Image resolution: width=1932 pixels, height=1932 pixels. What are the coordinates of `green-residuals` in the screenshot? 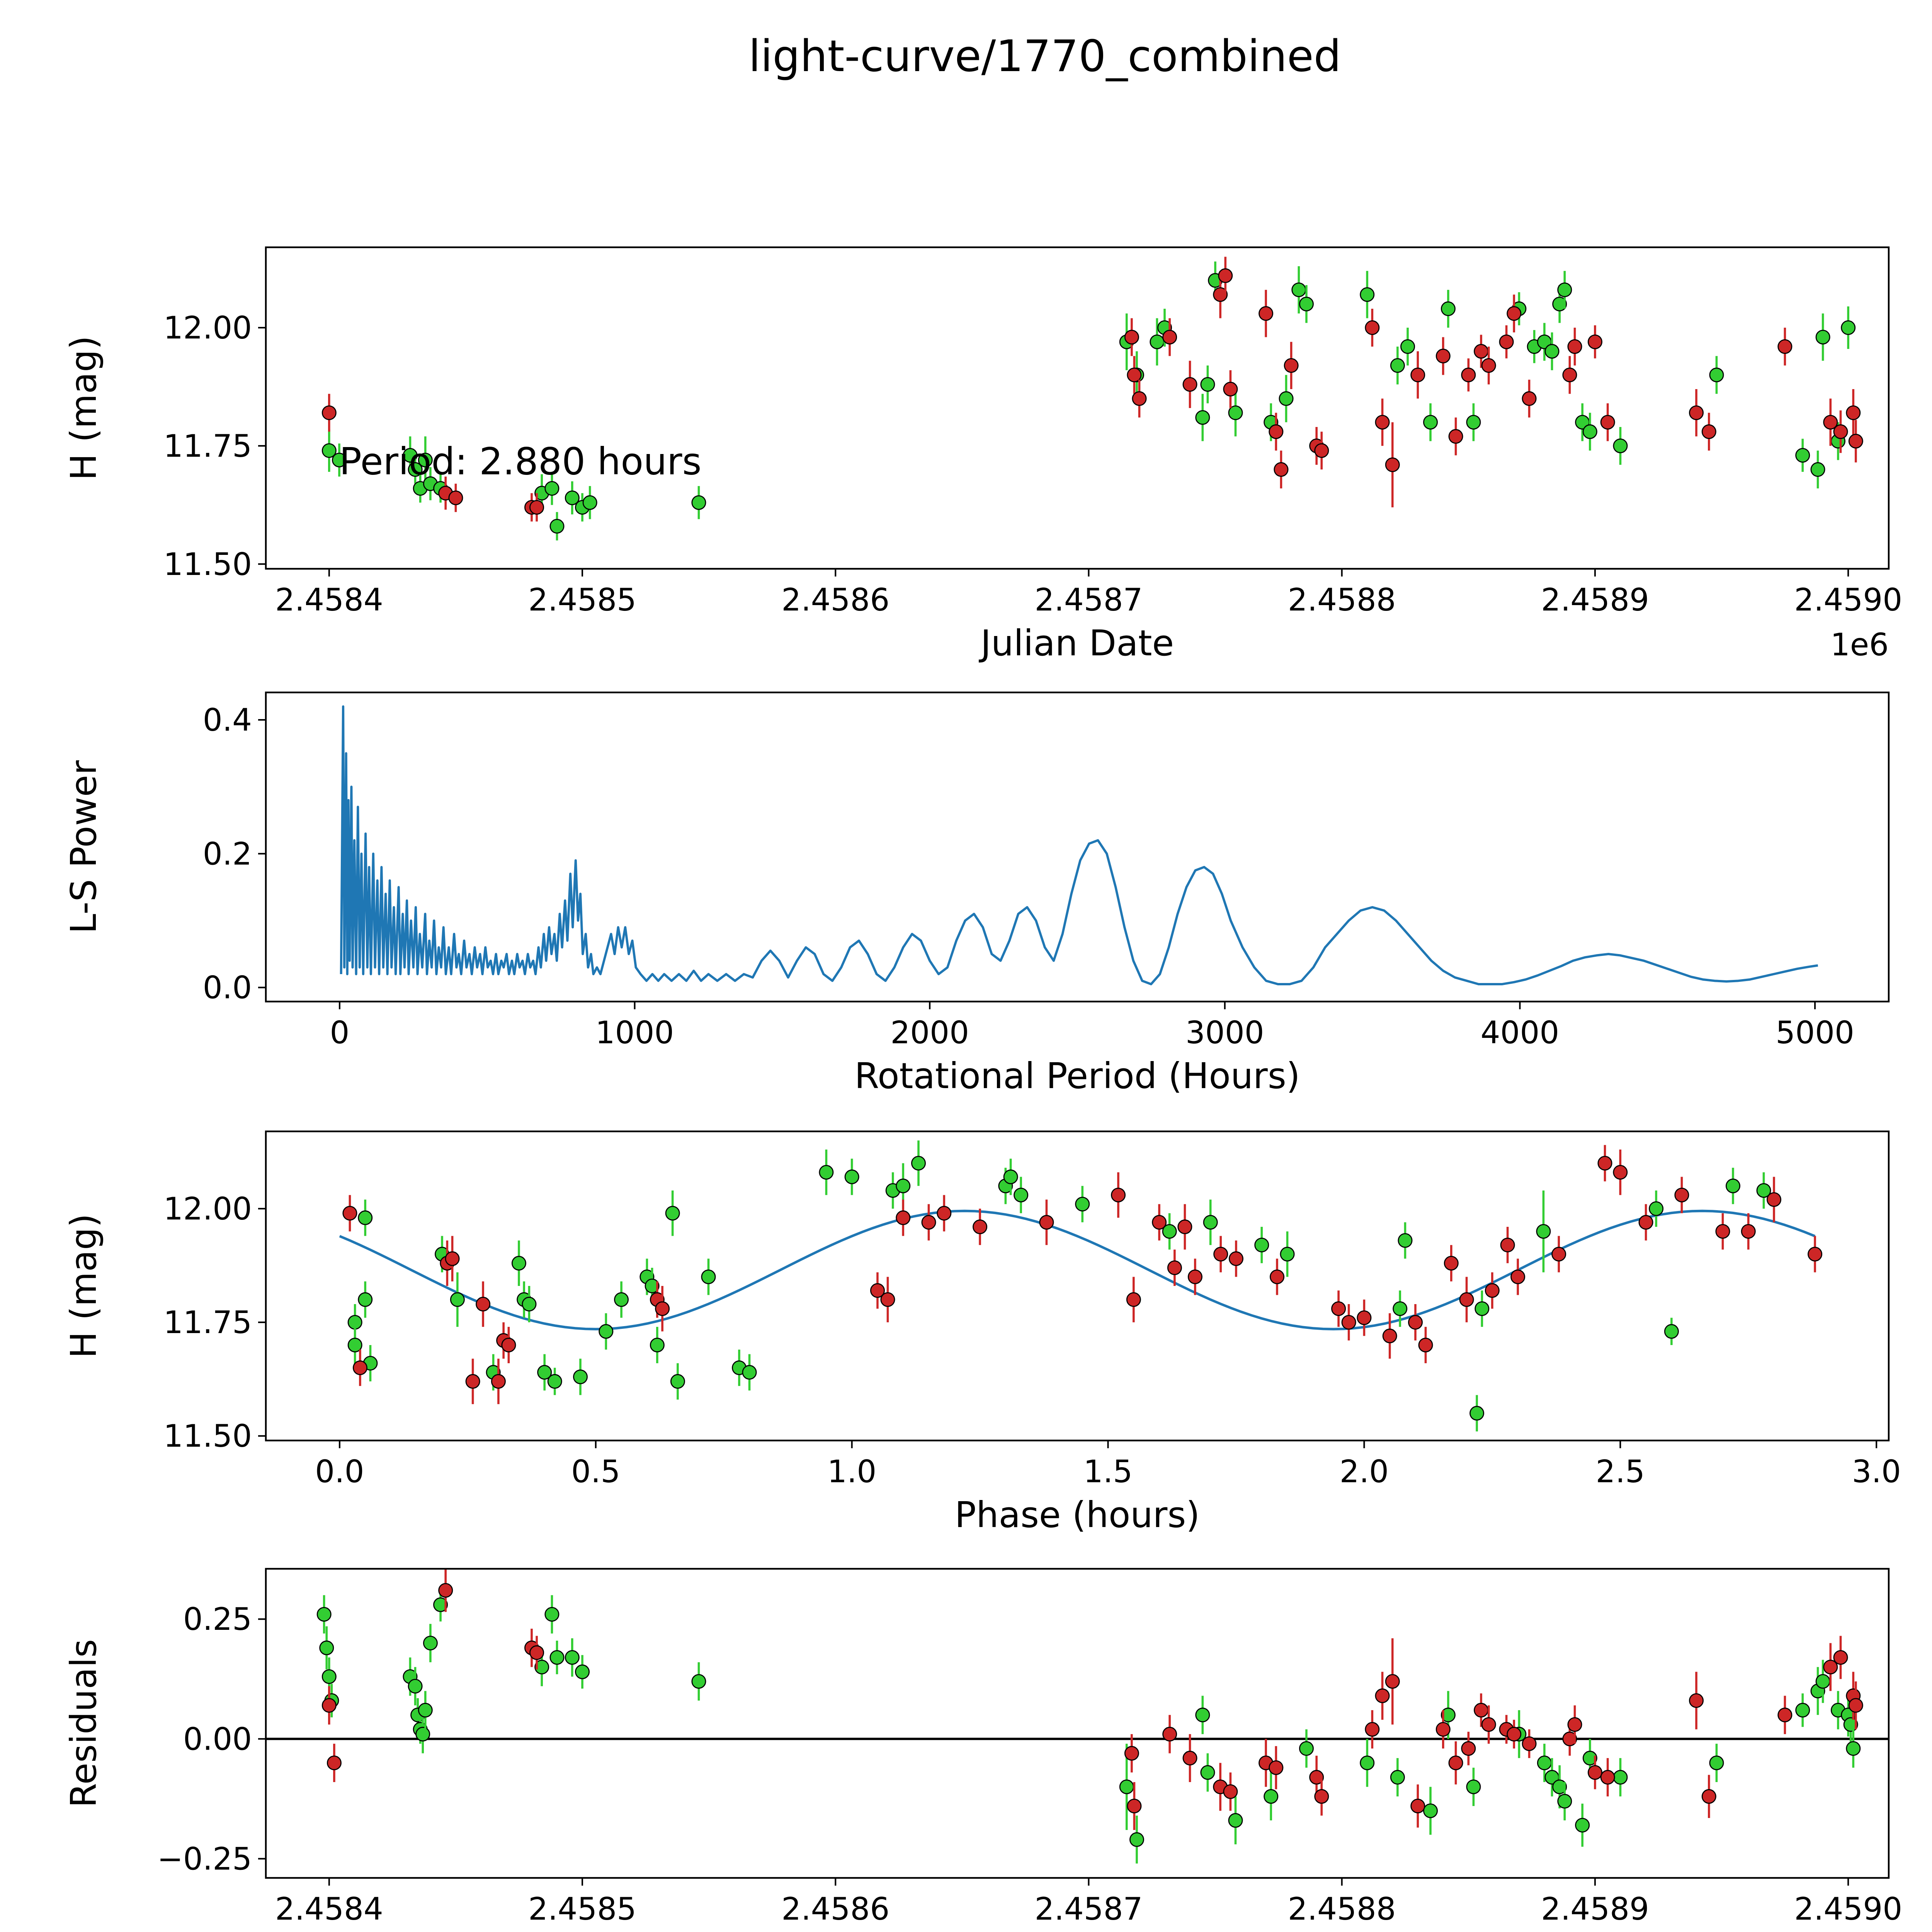 It's located at (1088, 1726).